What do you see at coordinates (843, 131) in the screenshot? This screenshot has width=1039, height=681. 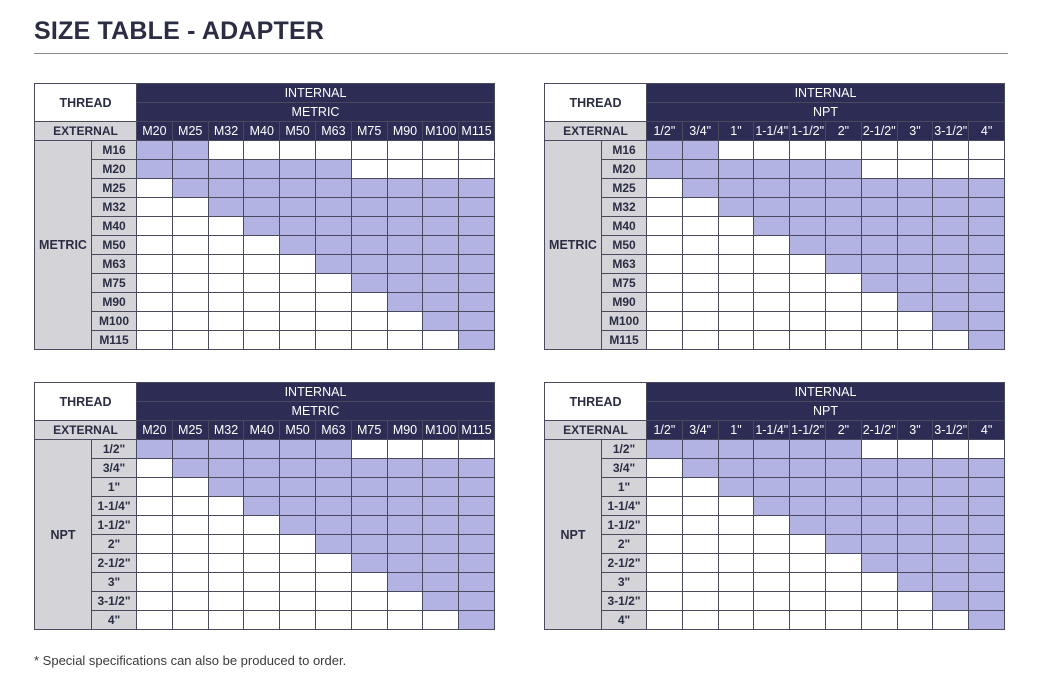 I see `column-header: 2"` at bounding box center [843, 131].